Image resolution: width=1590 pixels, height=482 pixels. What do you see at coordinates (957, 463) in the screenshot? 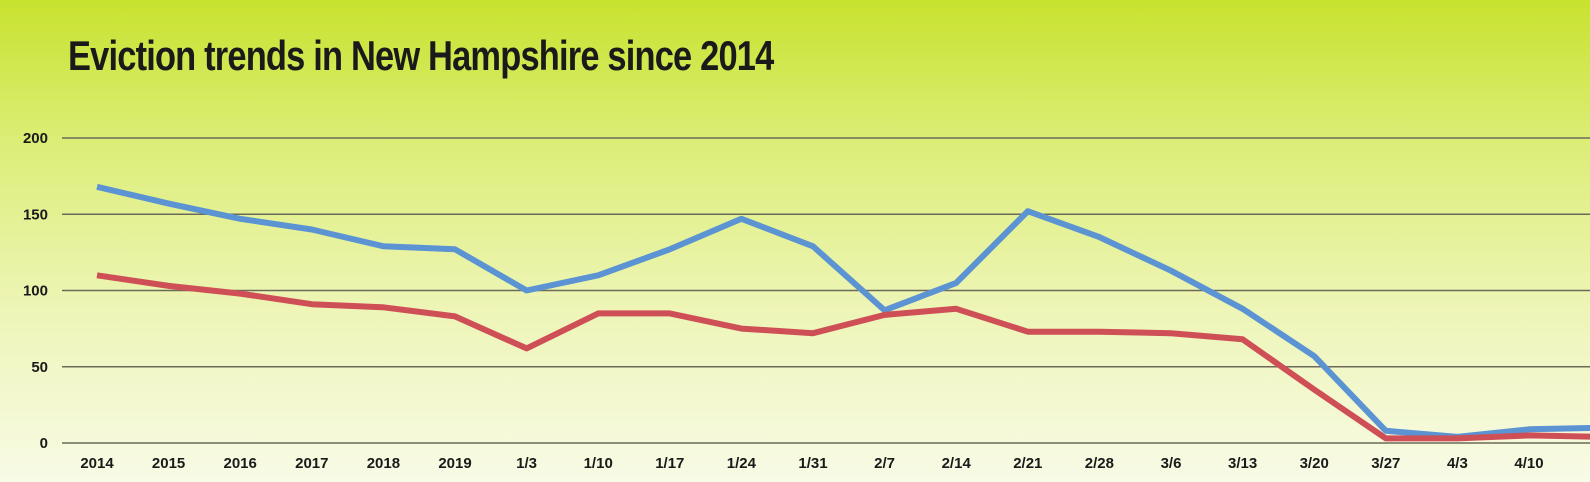
I see `x-tick-label: 2/14` at bounding box center [957, 463].